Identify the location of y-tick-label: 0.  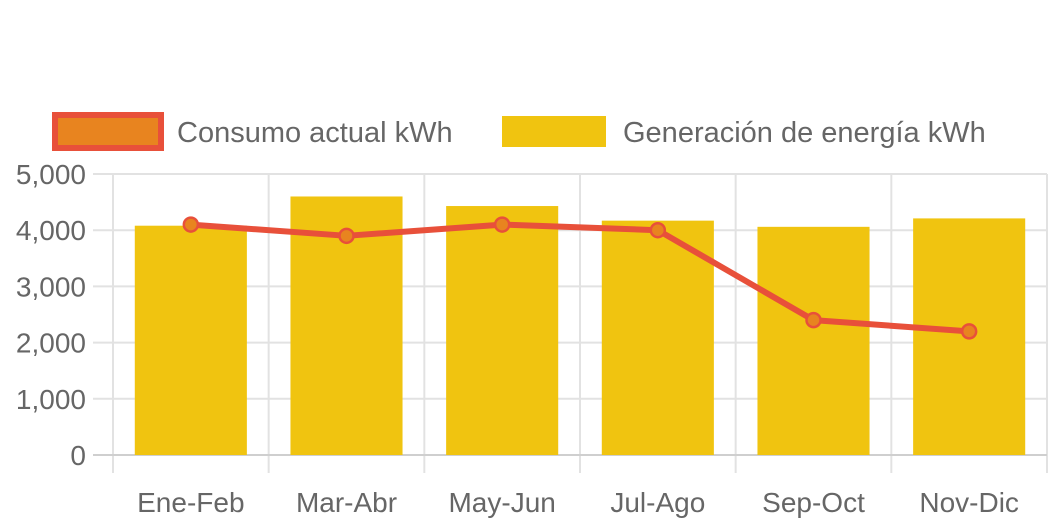
(78, 455).